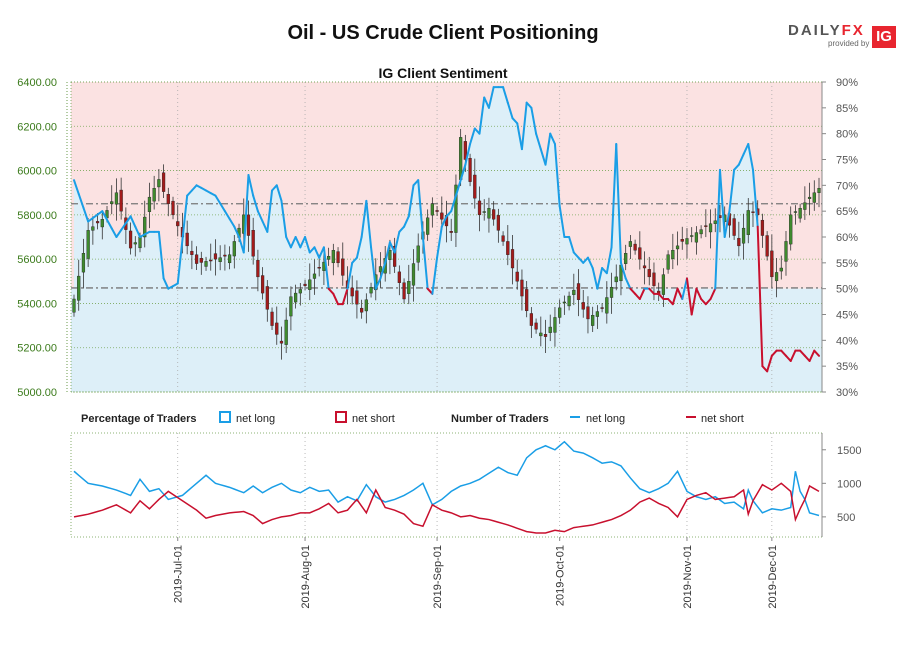 The image size is (900, 650). What do you see at coordinates (443, 33) in the screenshot?
I see `page-title: Oil - US Crude Client Positioning` at bounding box center [443, 33].